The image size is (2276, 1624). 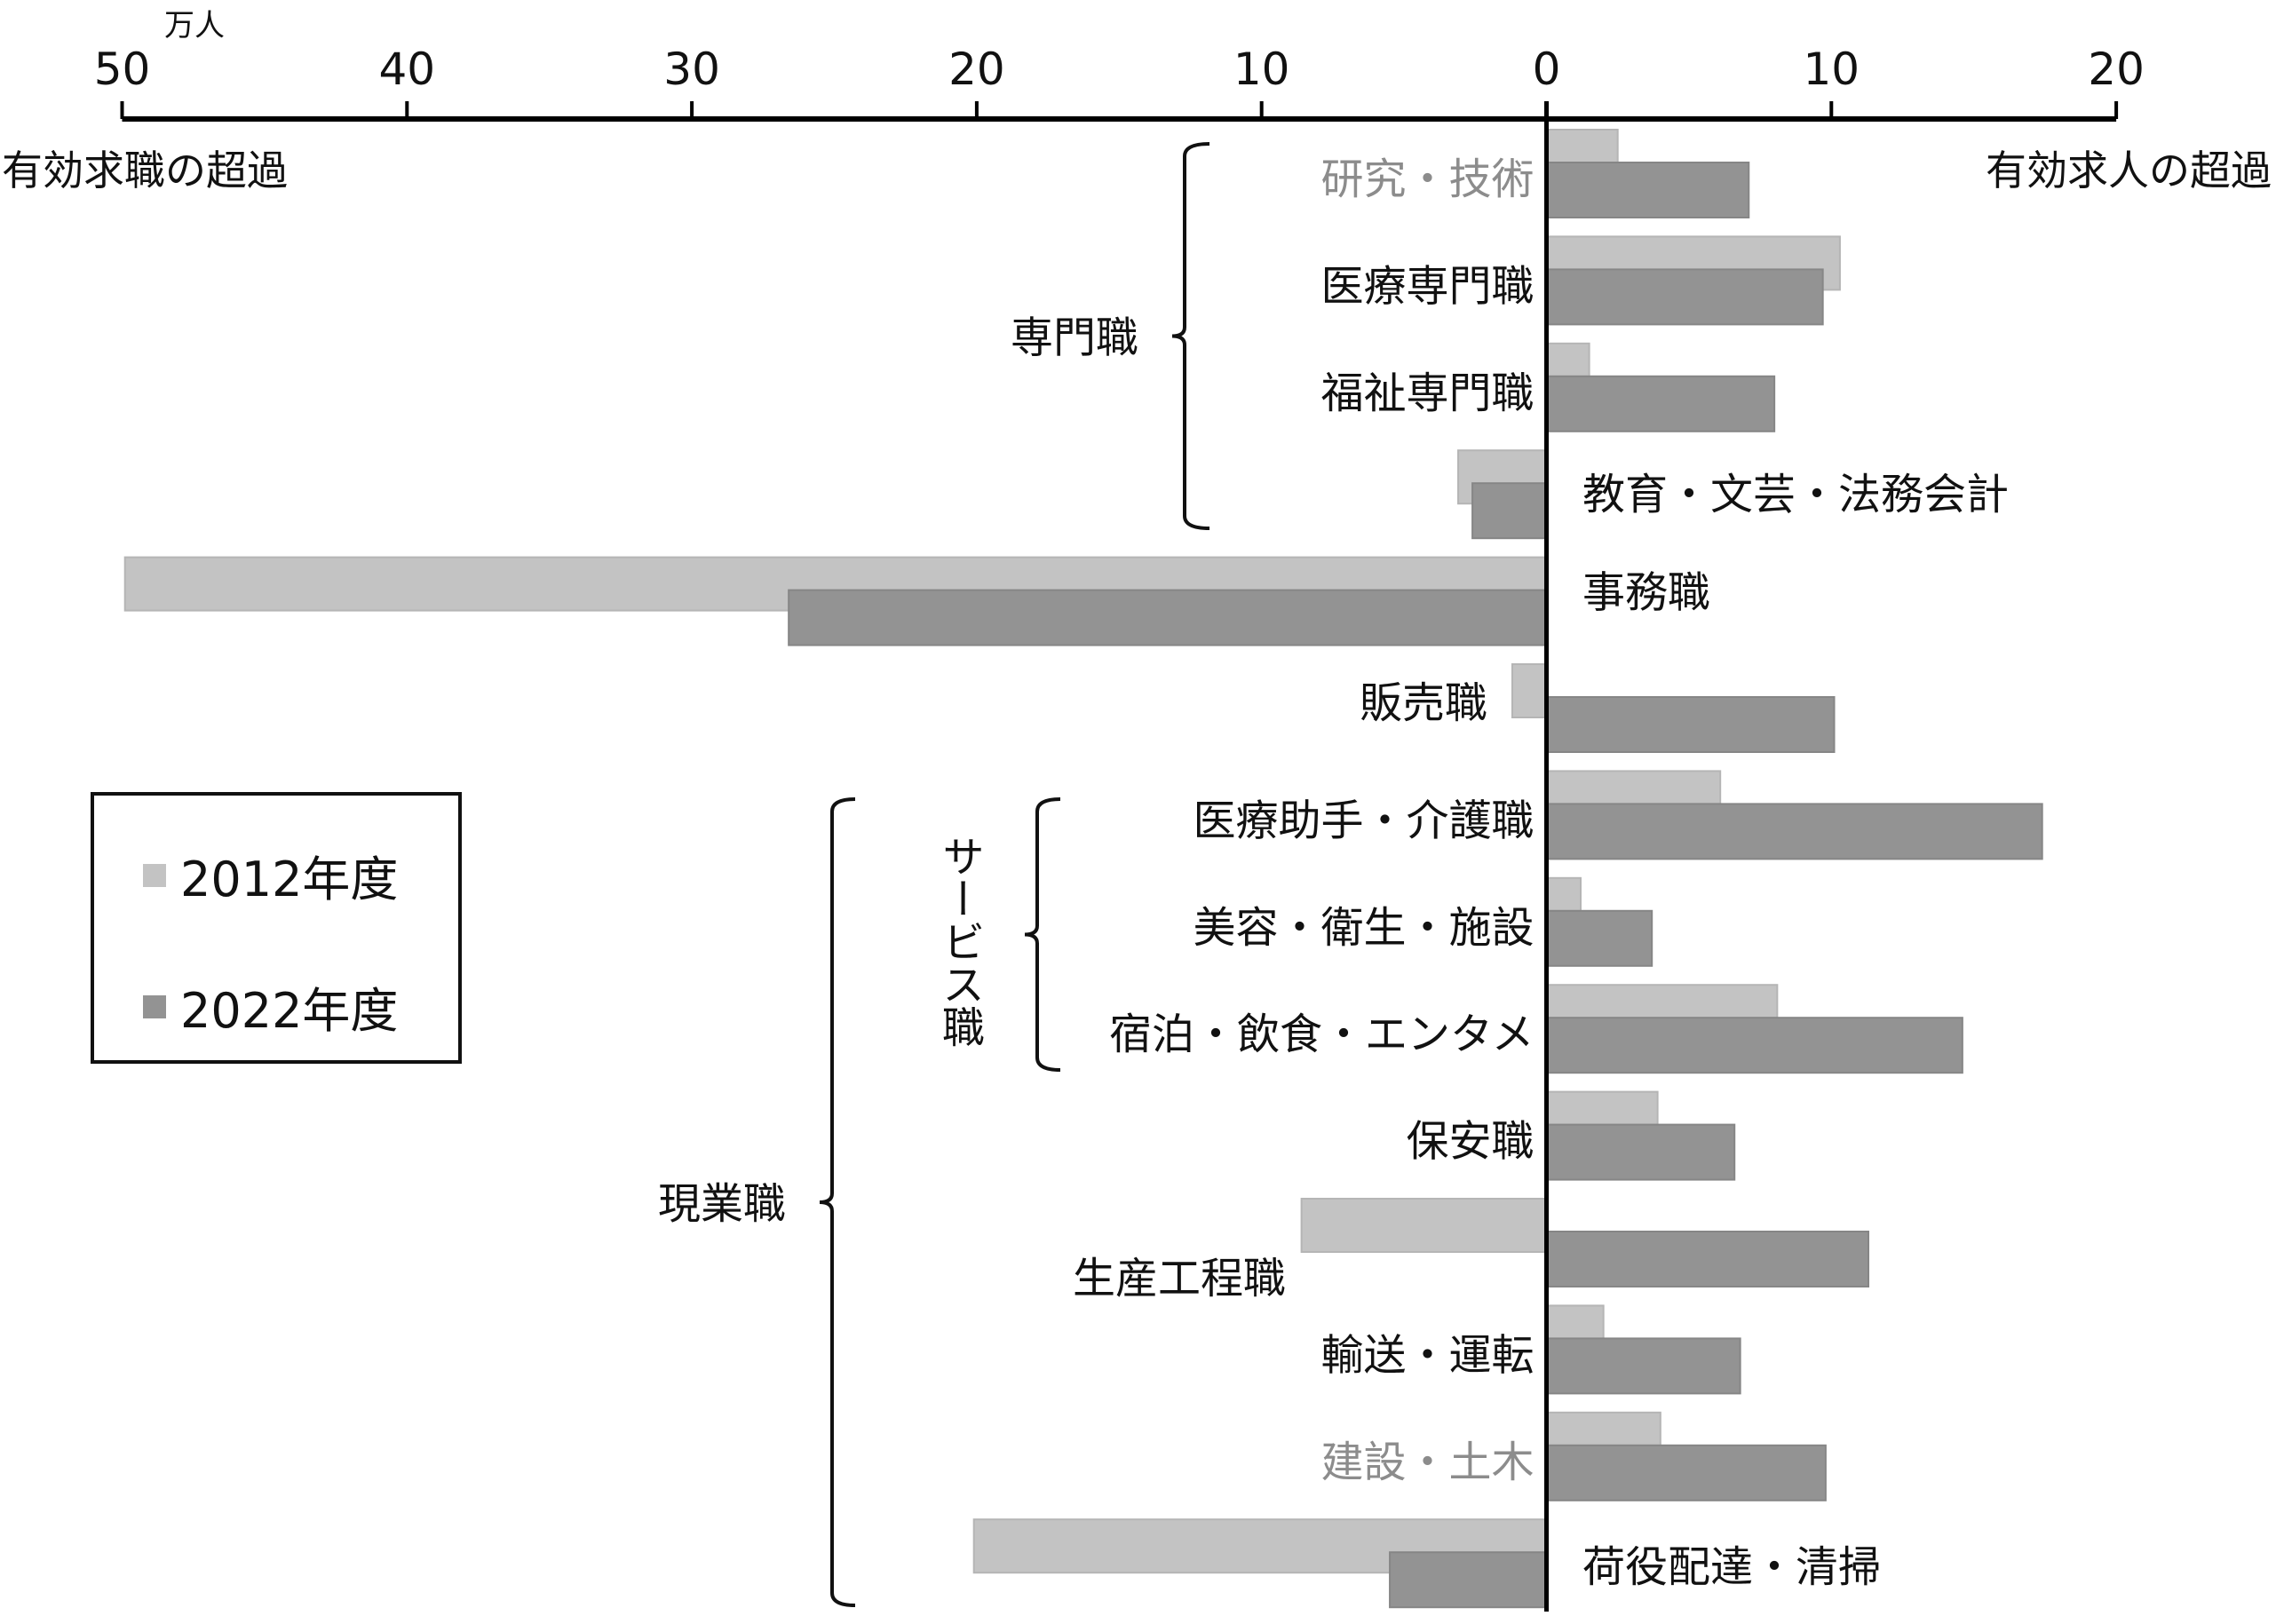 What do you see at coordinates (1427, 1355) in the screenshot?
I see `category-label: 輸送・運転` at bounding box center [1427, 1355].